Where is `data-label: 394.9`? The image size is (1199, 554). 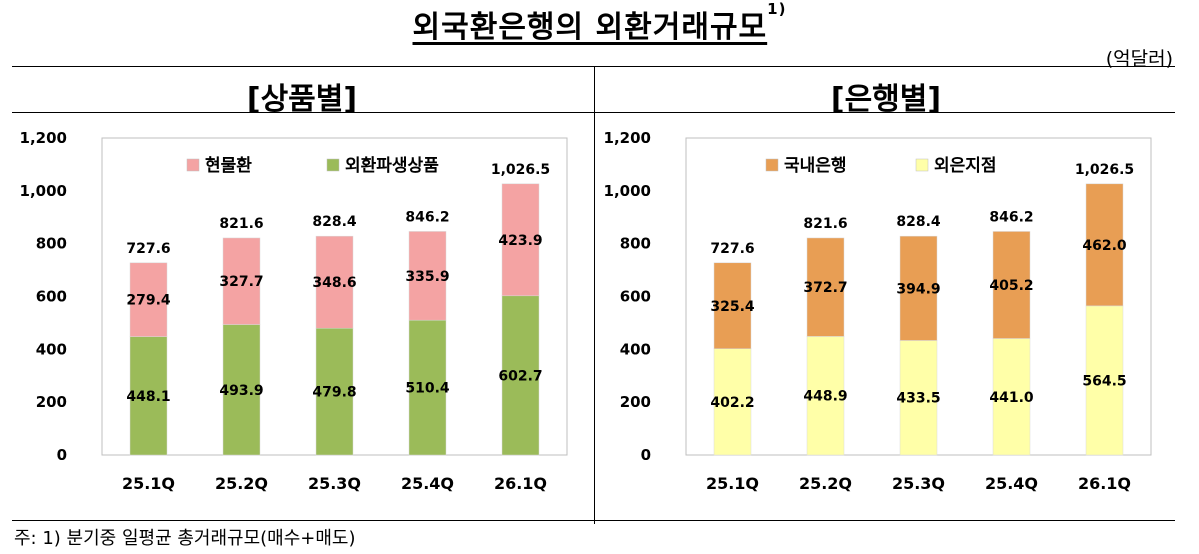
data-label: 394.9 is located at coordinates (918, 289).